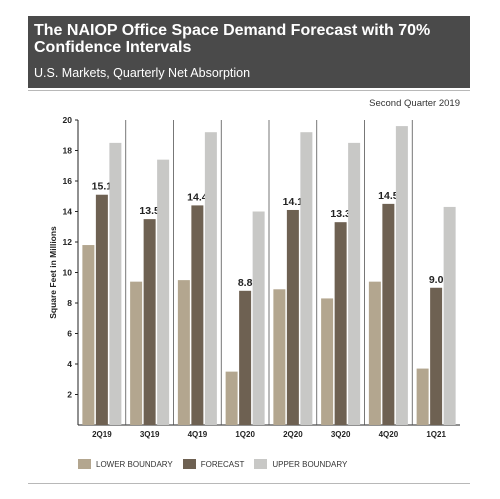 Image resolution: width=500 pixels, height=499 pixels. Describe the element at coordinates (249, 483) in the screenshot. I see `bottom-divider` at that location.